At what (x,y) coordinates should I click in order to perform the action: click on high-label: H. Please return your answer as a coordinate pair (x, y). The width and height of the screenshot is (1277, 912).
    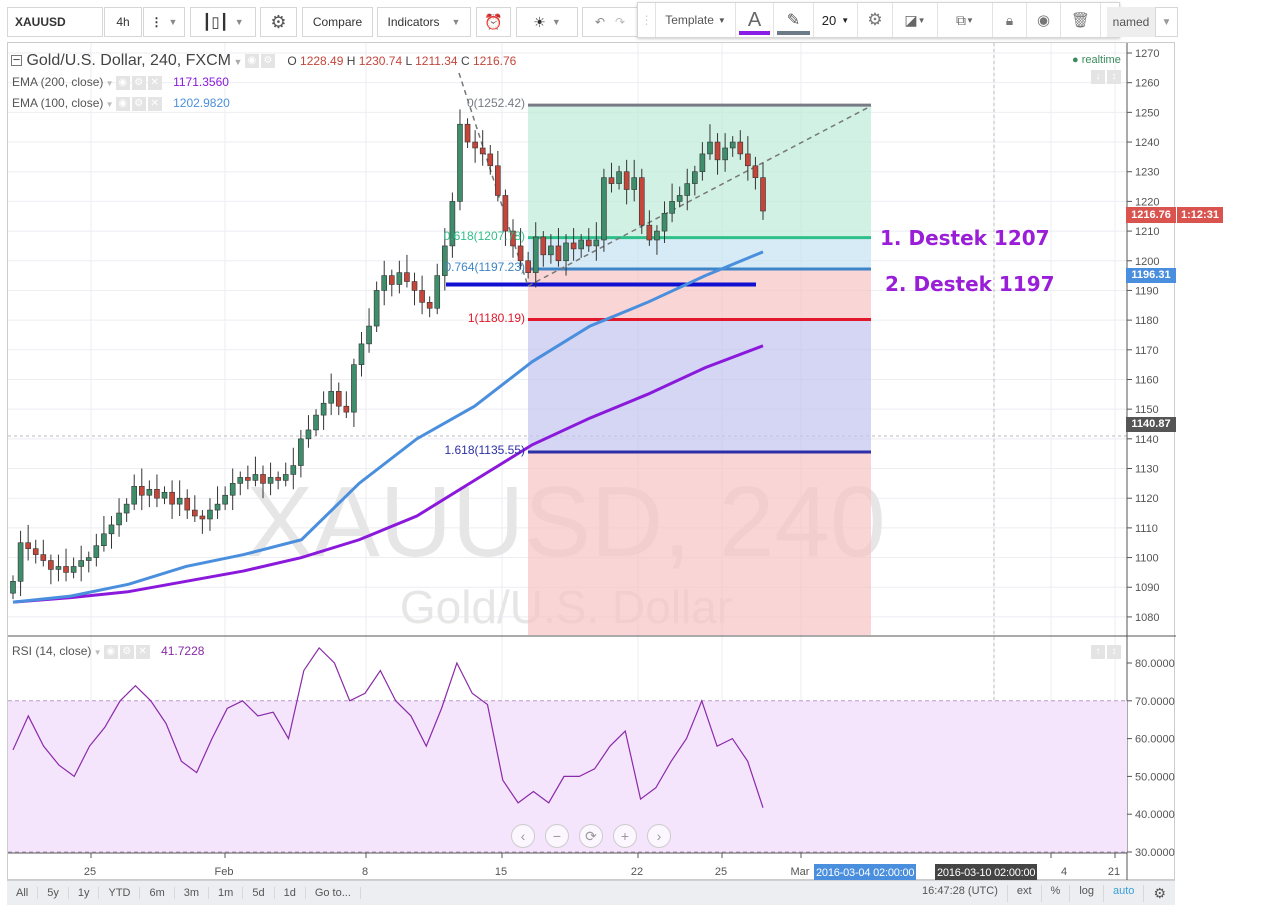
    Looking at the image, I should click on (351, 61).